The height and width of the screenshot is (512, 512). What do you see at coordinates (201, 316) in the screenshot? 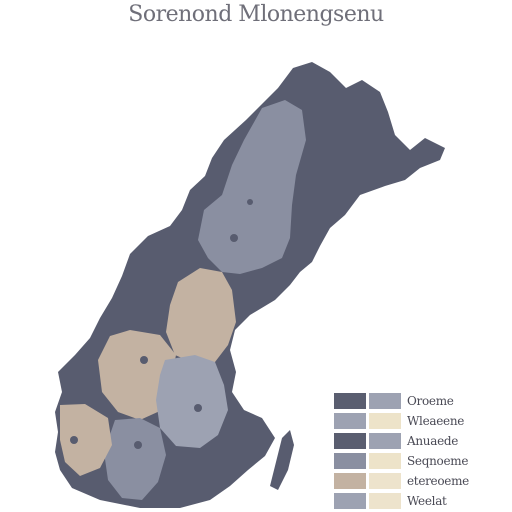
I see `region-central-tan` at bounding box center [201, 316].